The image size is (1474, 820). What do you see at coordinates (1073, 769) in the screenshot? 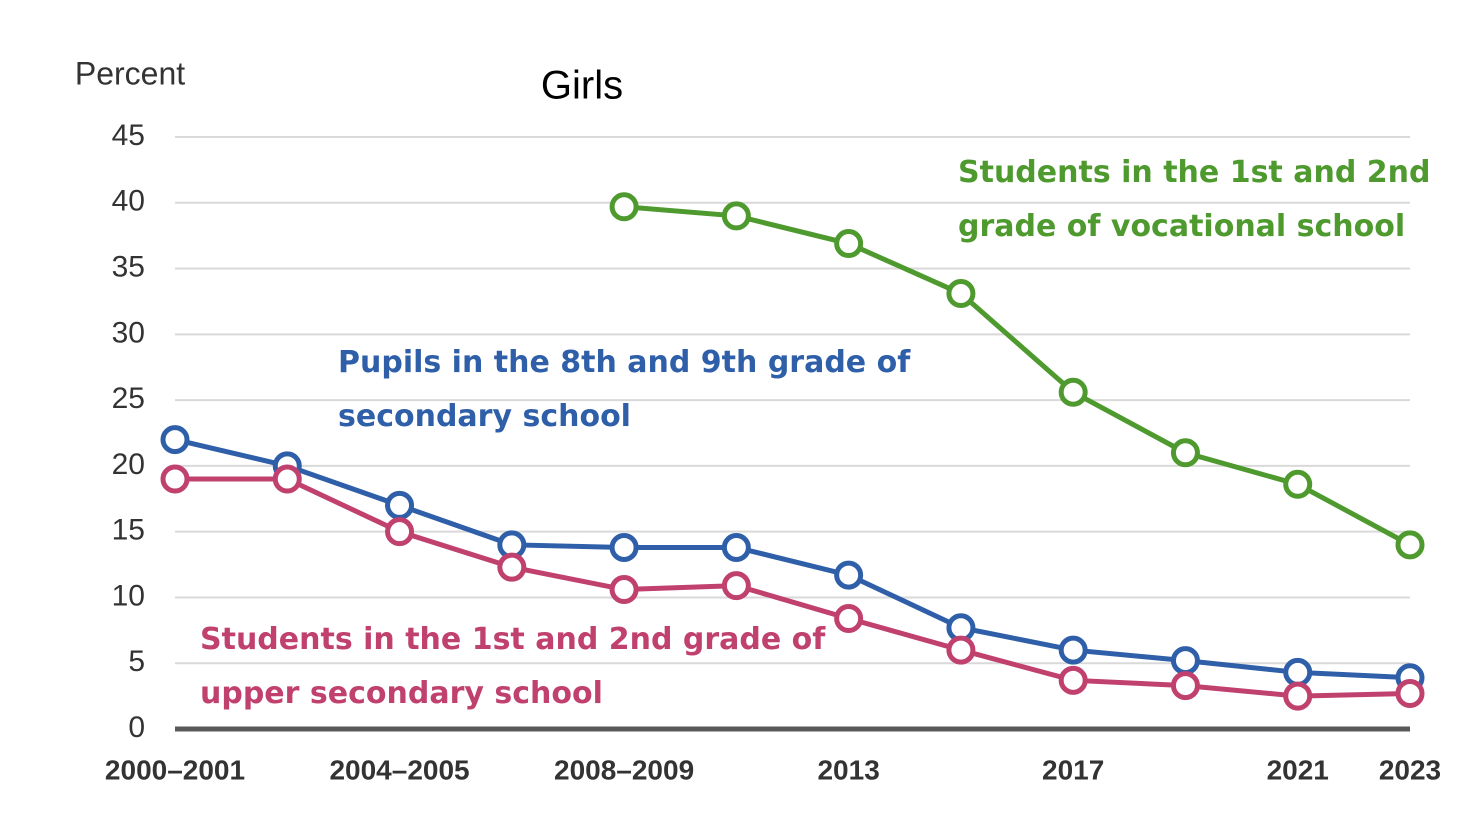
I see `x-tick-label: 2017` at bounding box center [1073, 769].